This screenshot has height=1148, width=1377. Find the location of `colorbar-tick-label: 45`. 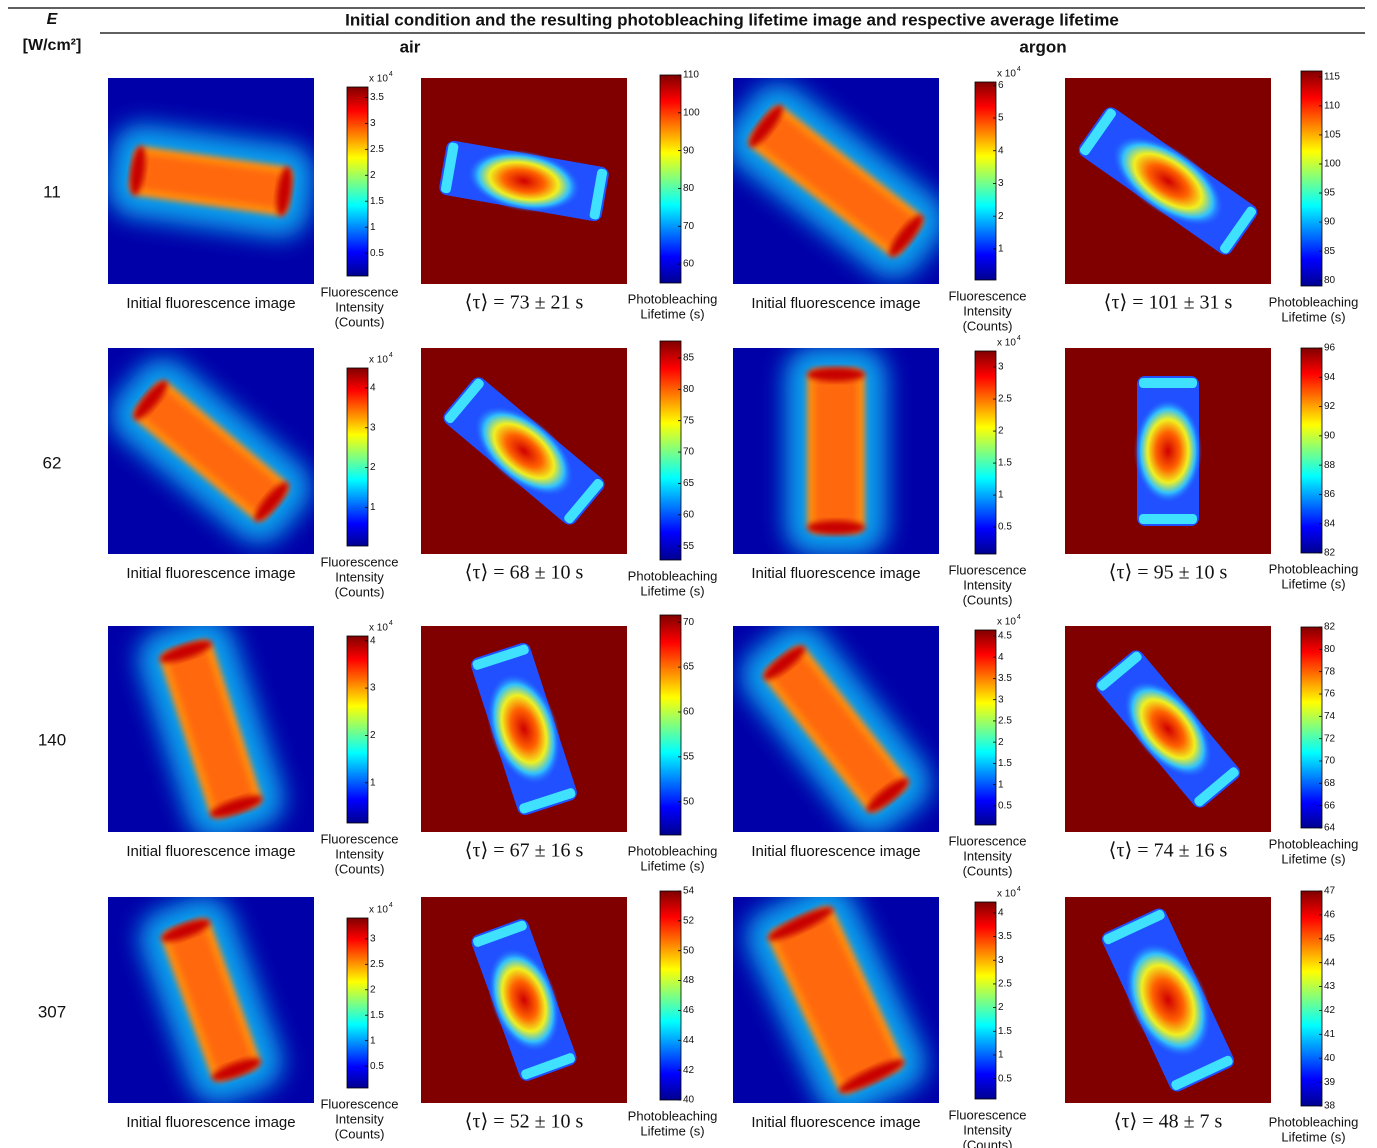

colorbar-tick-label: 45 is located at coordinates (1330, 938).